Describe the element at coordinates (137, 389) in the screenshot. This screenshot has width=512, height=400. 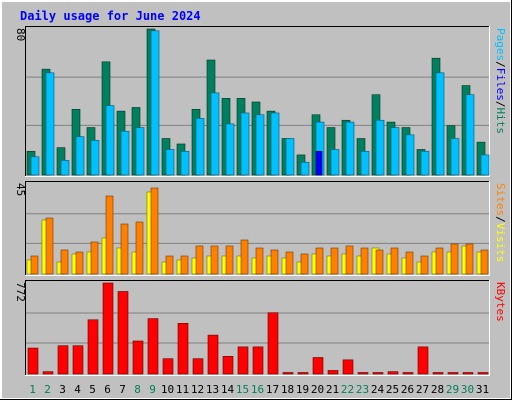
I see `day-label: 8` at that location.